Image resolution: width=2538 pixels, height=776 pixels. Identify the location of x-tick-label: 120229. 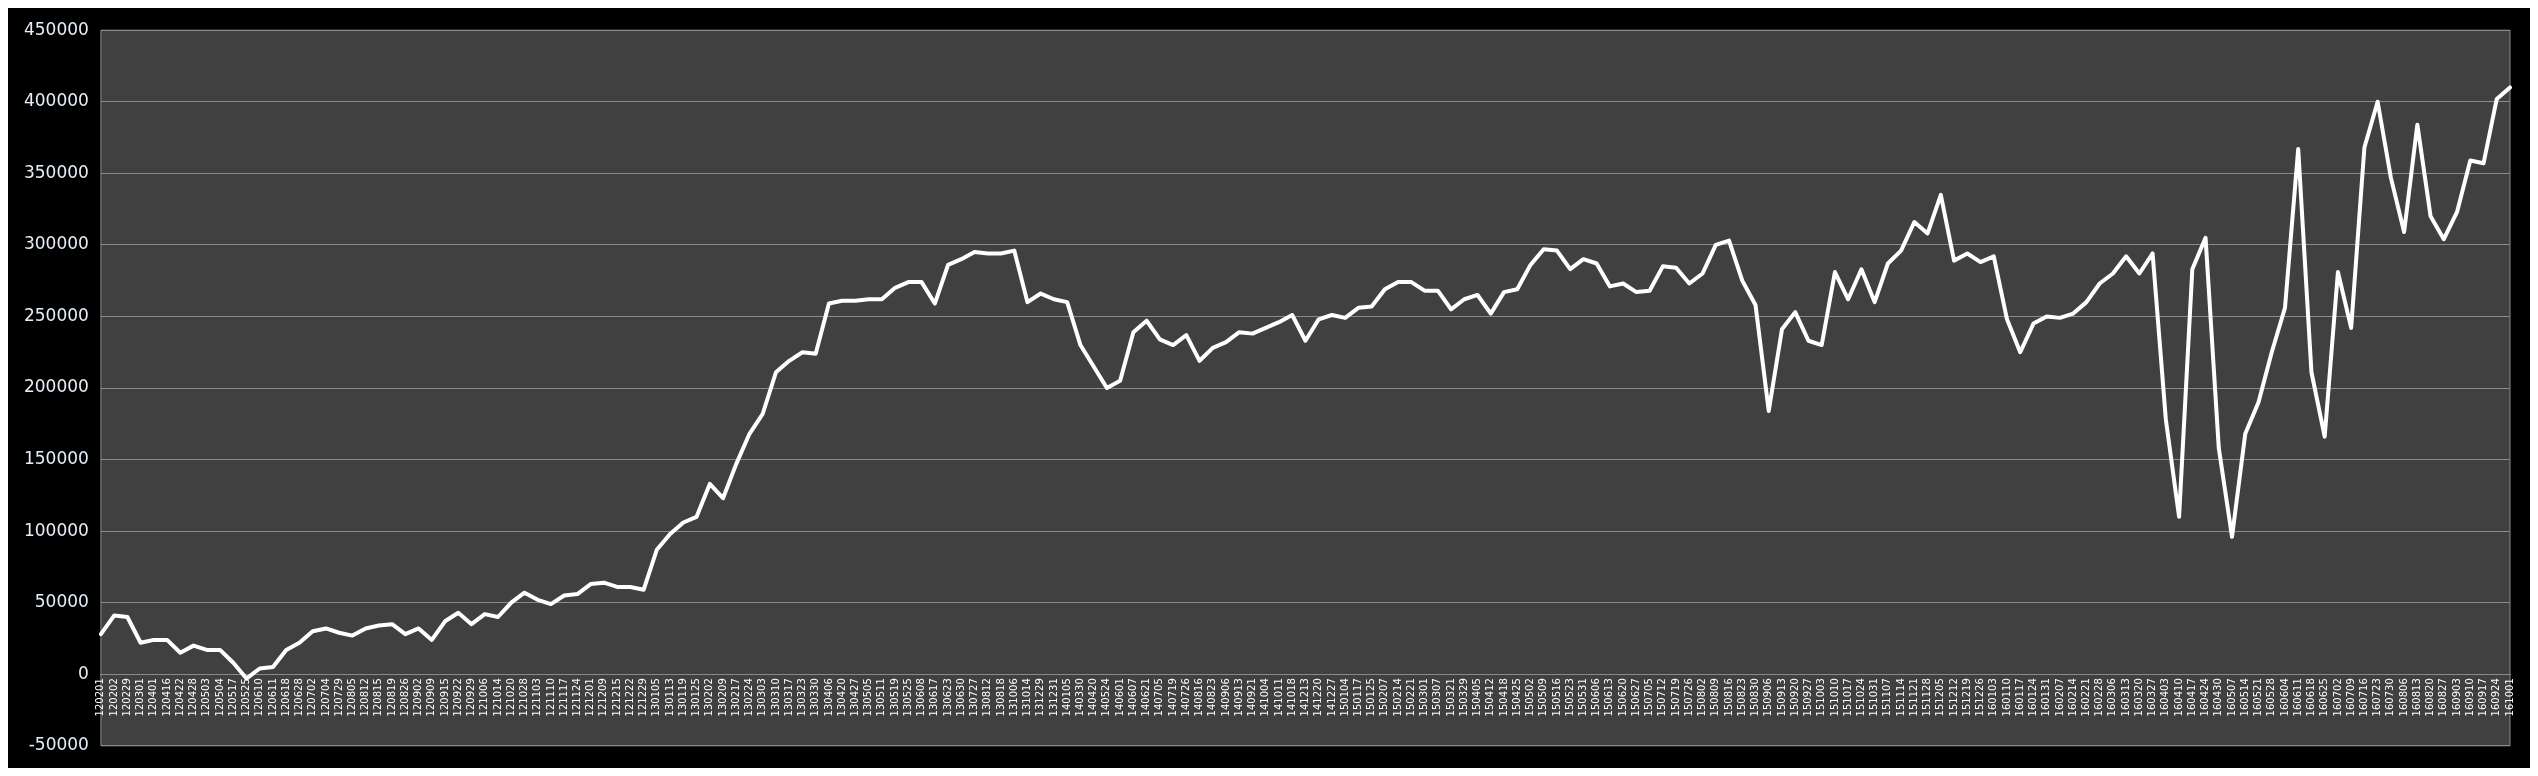
(126, 697).